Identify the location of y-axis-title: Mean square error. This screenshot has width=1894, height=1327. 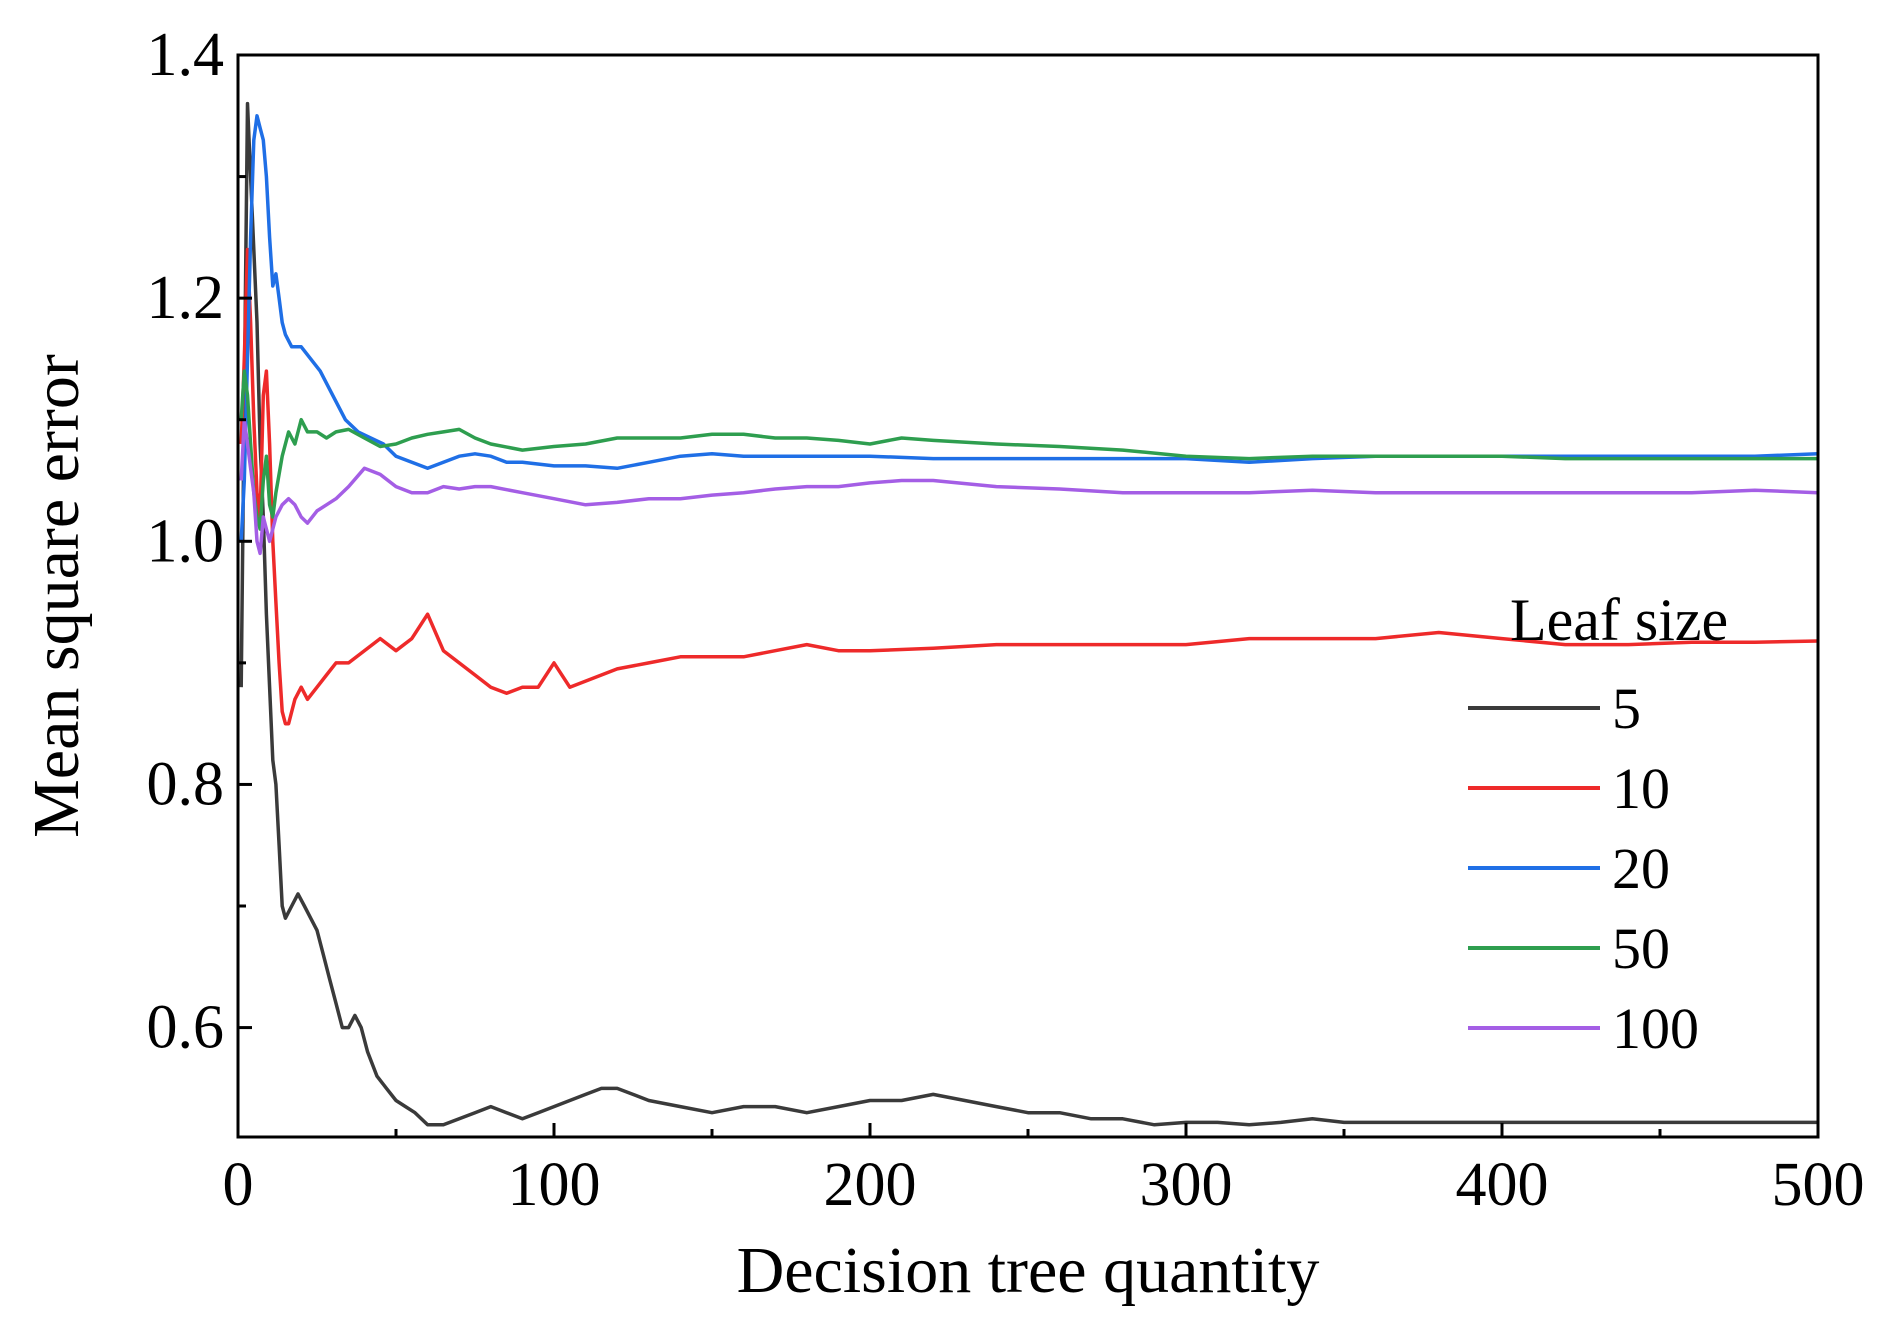
(56, 596).